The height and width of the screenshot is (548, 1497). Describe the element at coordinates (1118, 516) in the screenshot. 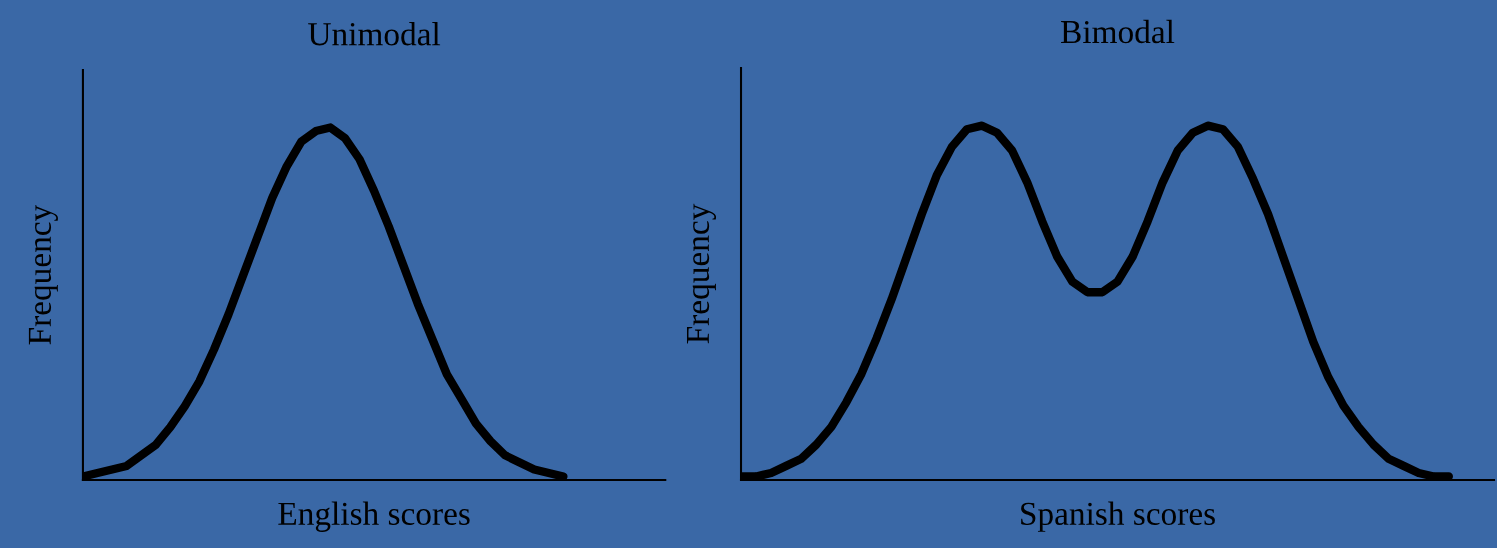

I see `x-axis-title: Spanish scores` at that location.